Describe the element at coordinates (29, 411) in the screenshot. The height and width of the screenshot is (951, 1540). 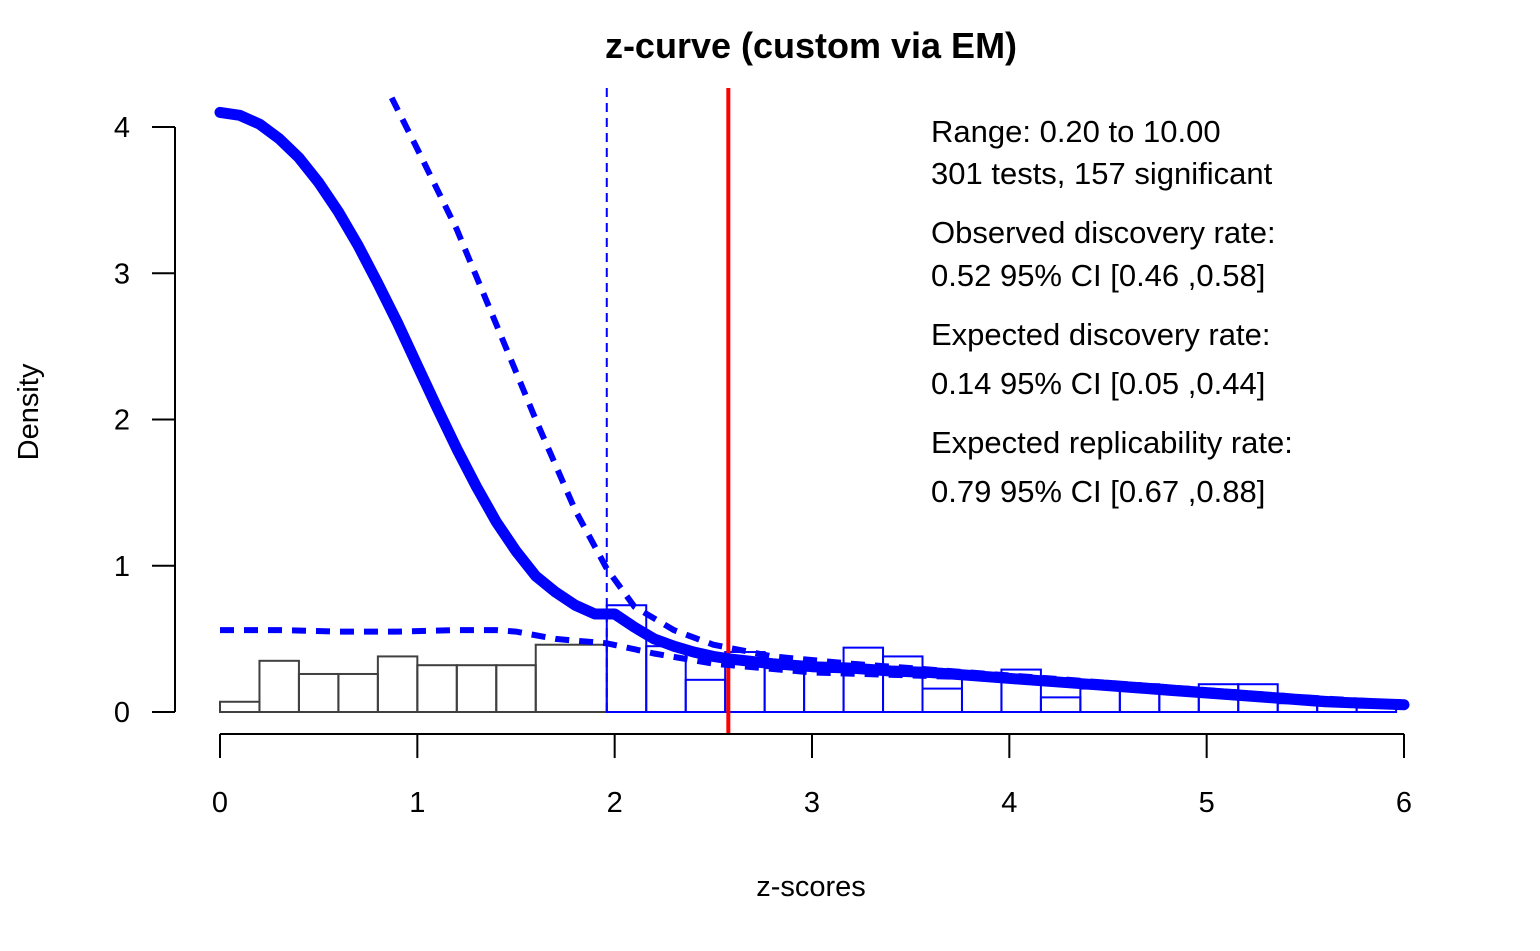
I see `y-axis-label: Density` at that location.